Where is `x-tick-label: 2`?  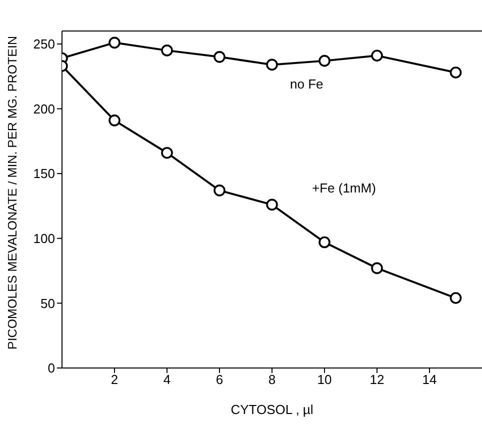 x-tick-label: 2 is located at coordinates (114, 380).